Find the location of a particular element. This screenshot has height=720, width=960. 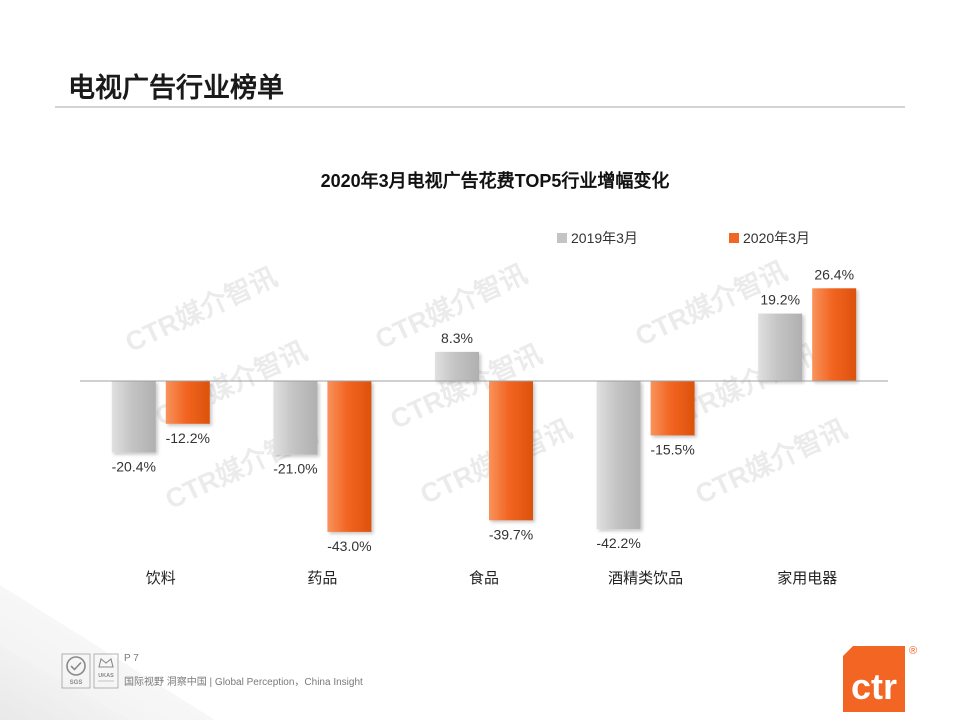

chart-title: 2020年3月电视广告花费TOP5行业增幅变化 is located at coordinates (495, 180).